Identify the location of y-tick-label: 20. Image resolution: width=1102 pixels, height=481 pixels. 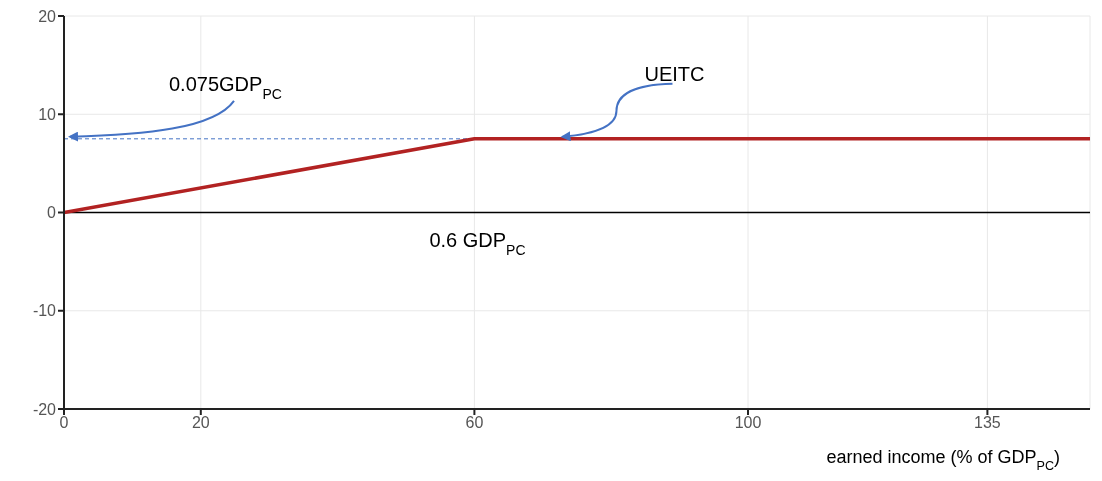
(47, 16).